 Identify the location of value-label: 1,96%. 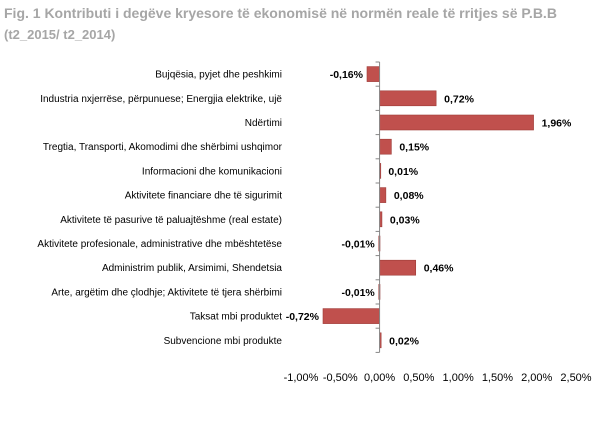
(557, 124).